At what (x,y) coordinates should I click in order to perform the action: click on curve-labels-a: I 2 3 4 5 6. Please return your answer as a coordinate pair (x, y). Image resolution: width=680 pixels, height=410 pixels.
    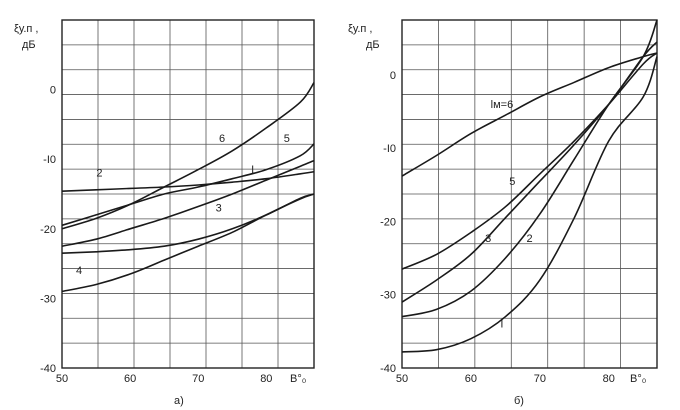
    Looking at the image, I should click on (183, 205).